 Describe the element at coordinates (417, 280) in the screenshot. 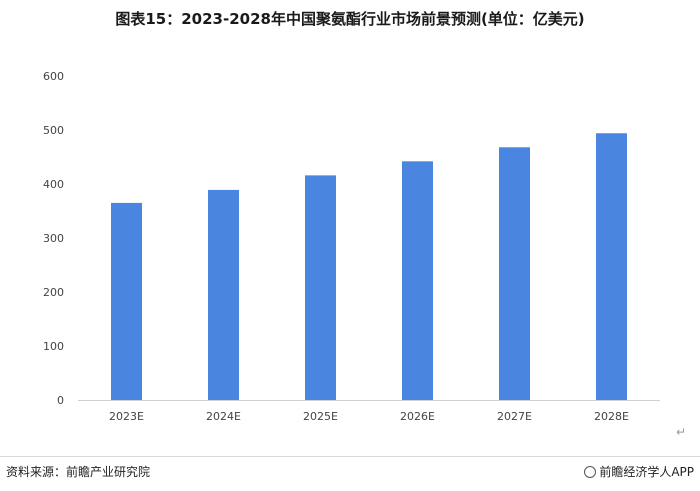

I see `bar-2026E` at that location.